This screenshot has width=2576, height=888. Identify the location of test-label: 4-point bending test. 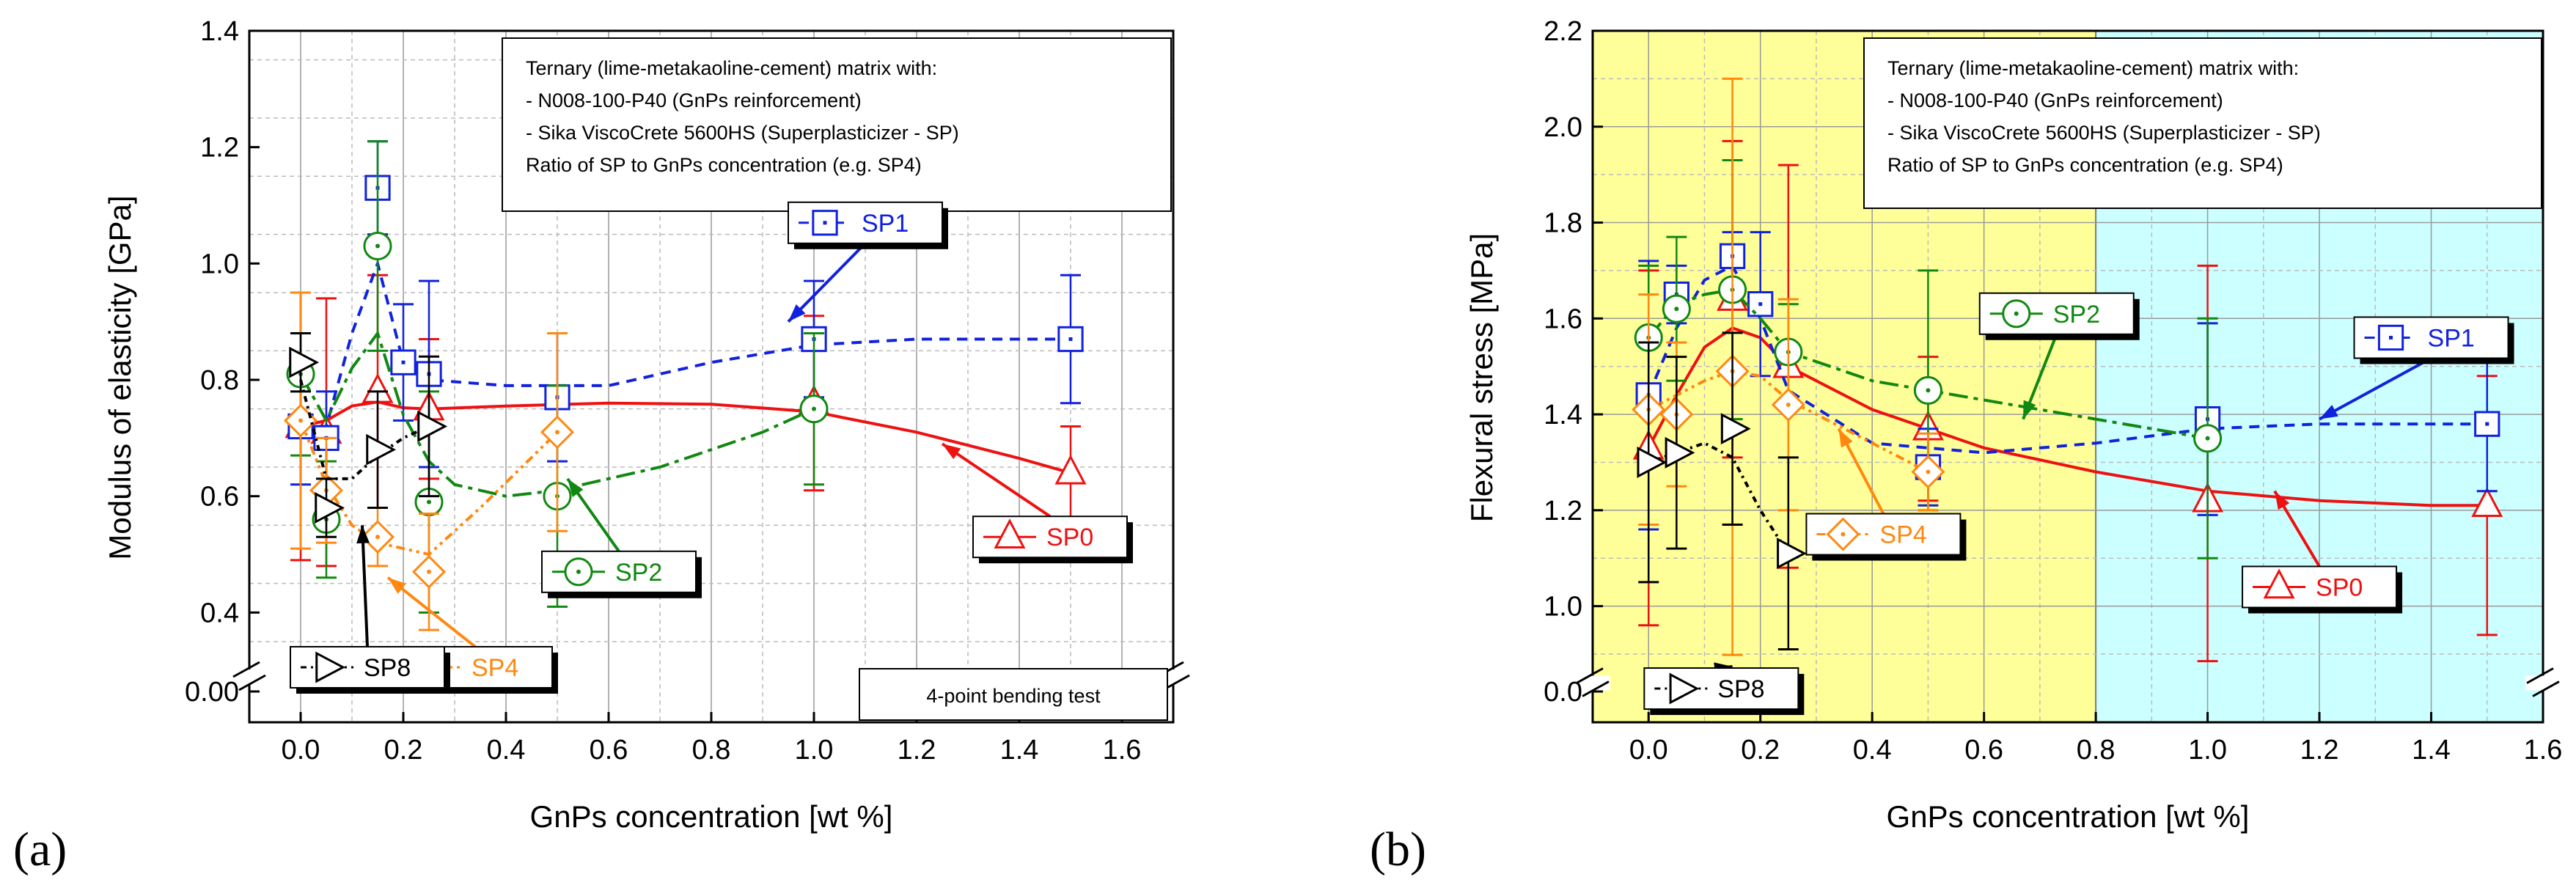
(1014, 696).